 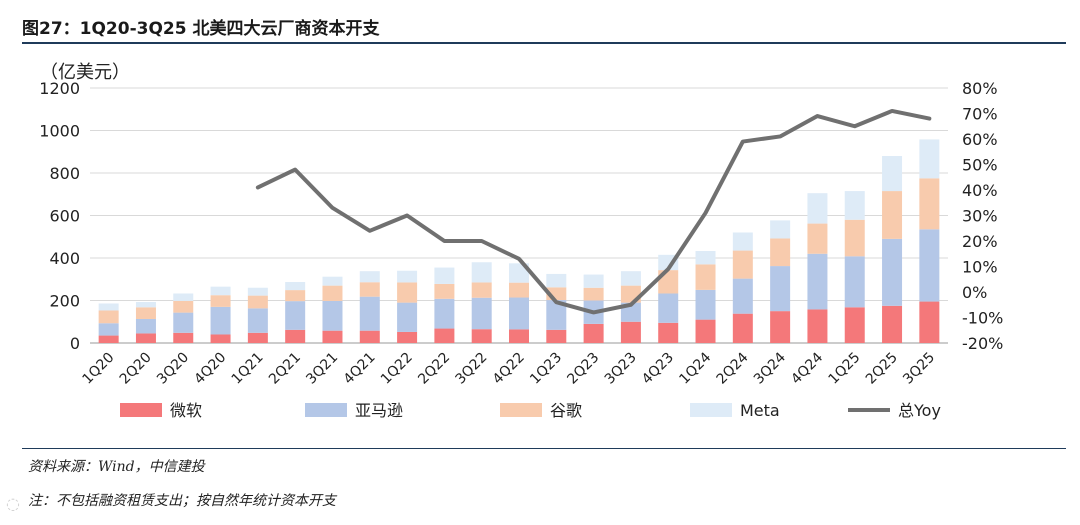 I want to click on y2-tick-label: -20%, so click(x=982, y=343).